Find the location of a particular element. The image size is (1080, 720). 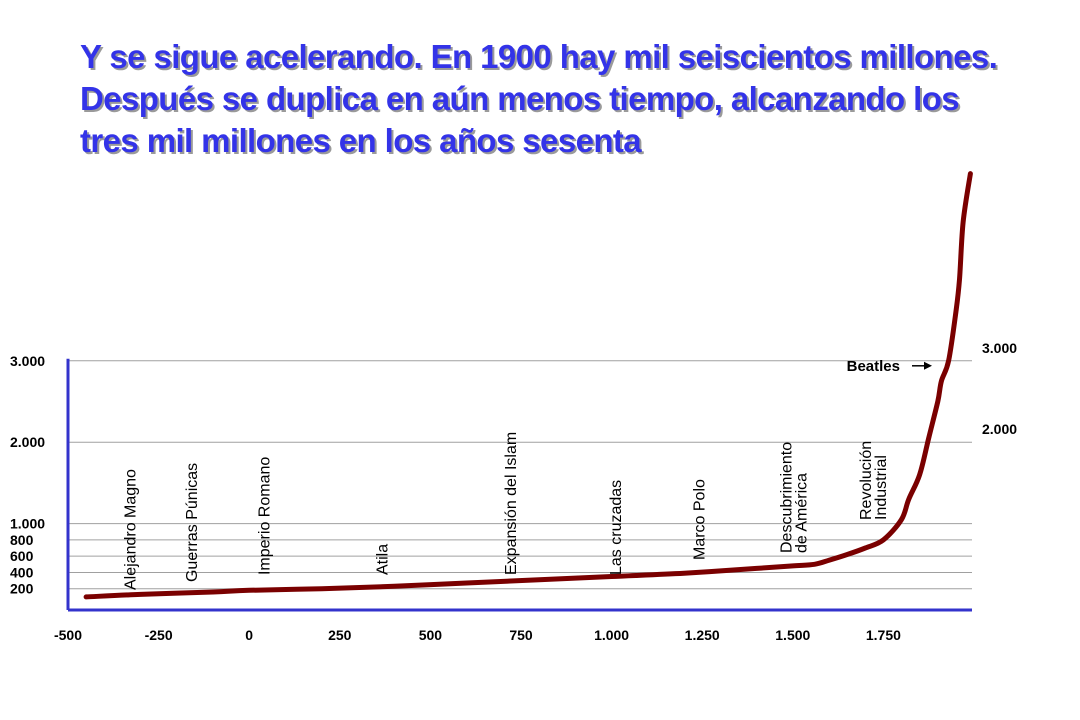

event-annotation: Las cruzadas is located at coordinates (616, 527).